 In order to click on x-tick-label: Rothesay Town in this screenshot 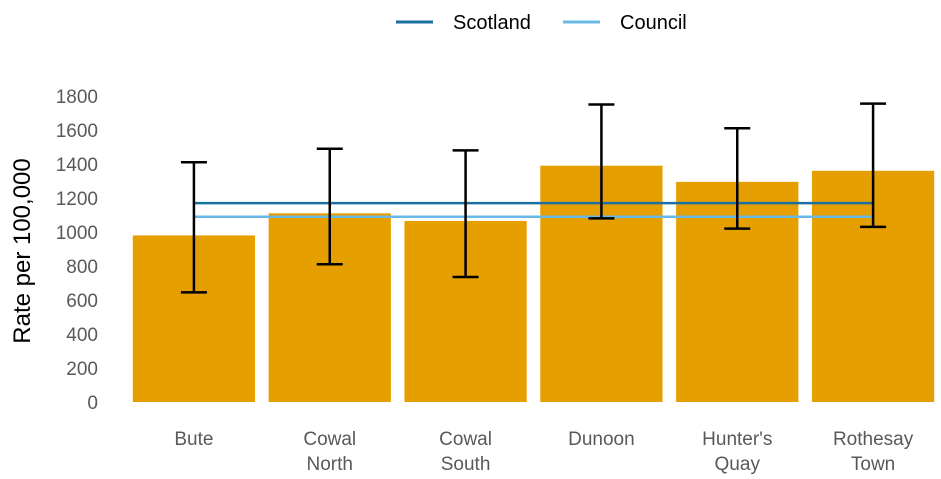, I will do `click(873, 452)`.